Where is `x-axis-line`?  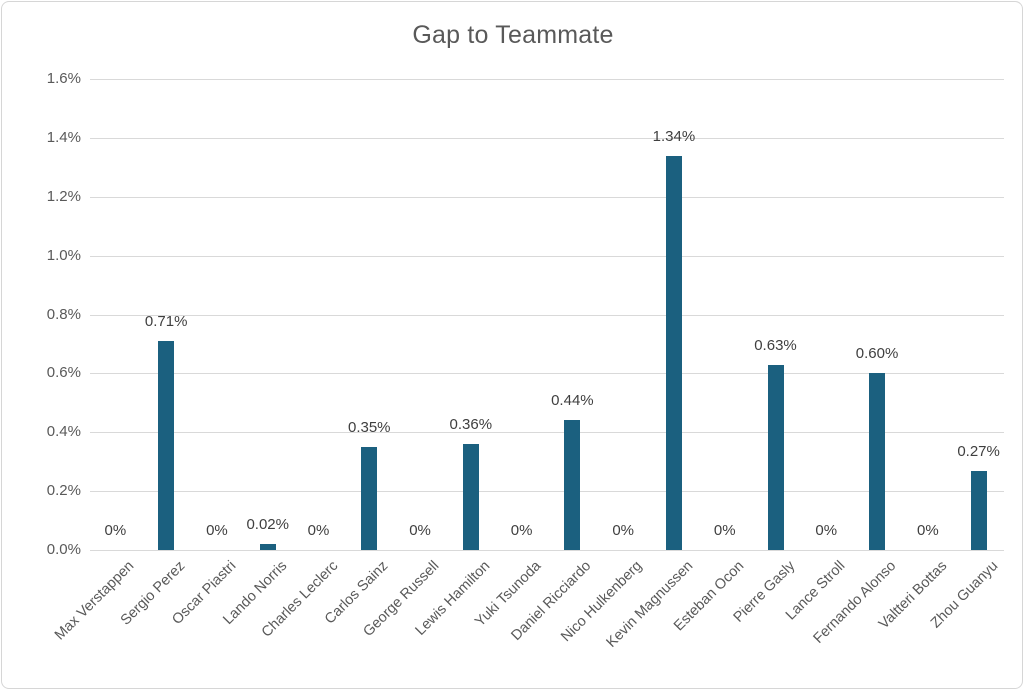
x-axis-line is located at coordinates (547, 550).